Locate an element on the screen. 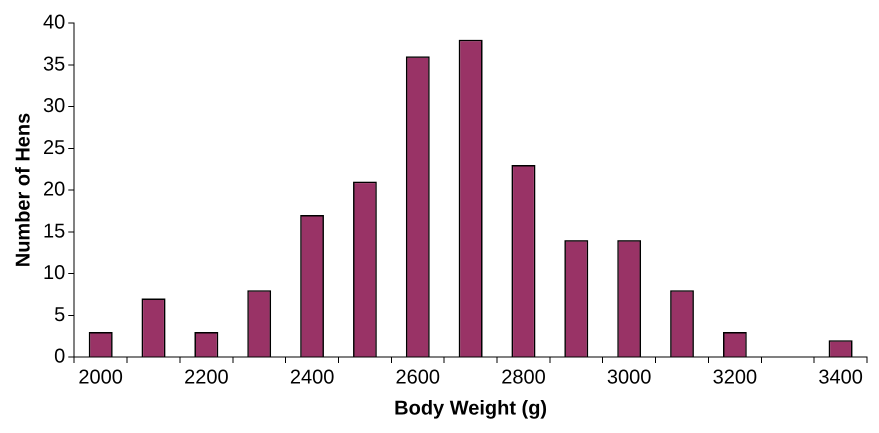 This screenshot has height=433, width=879. y-tick-label: 30 is located at coordinates (54, 106).